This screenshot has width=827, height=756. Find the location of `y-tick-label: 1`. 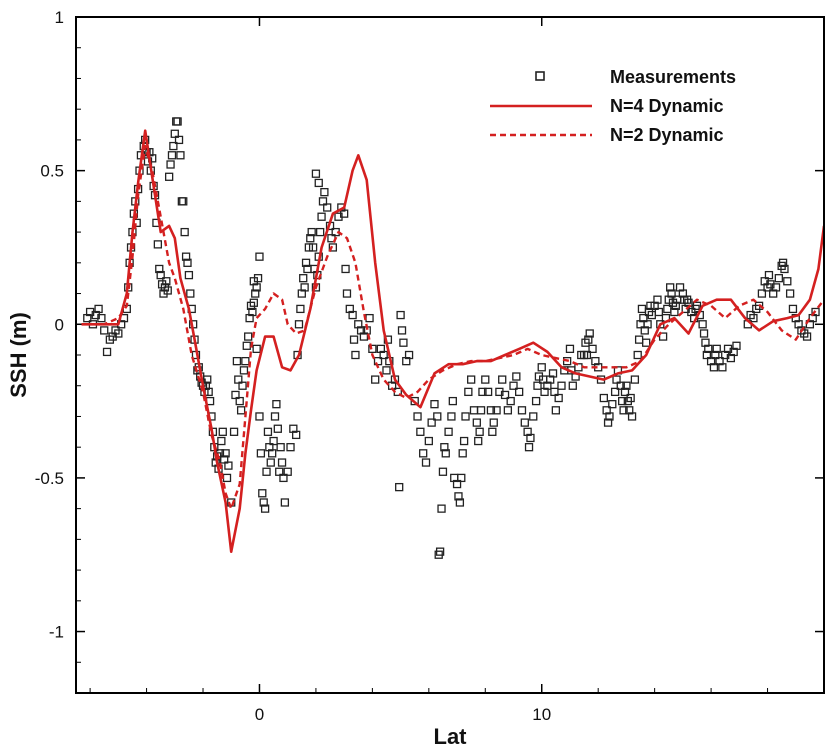

y-tick-label: 1 is located at coordinates (59, 17).